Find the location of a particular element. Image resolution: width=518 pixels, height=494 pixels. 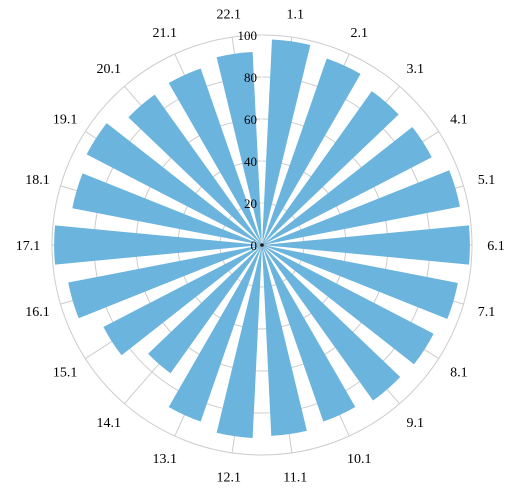

category-label-14.1: 14.1 is located at coordinates (109, 423).